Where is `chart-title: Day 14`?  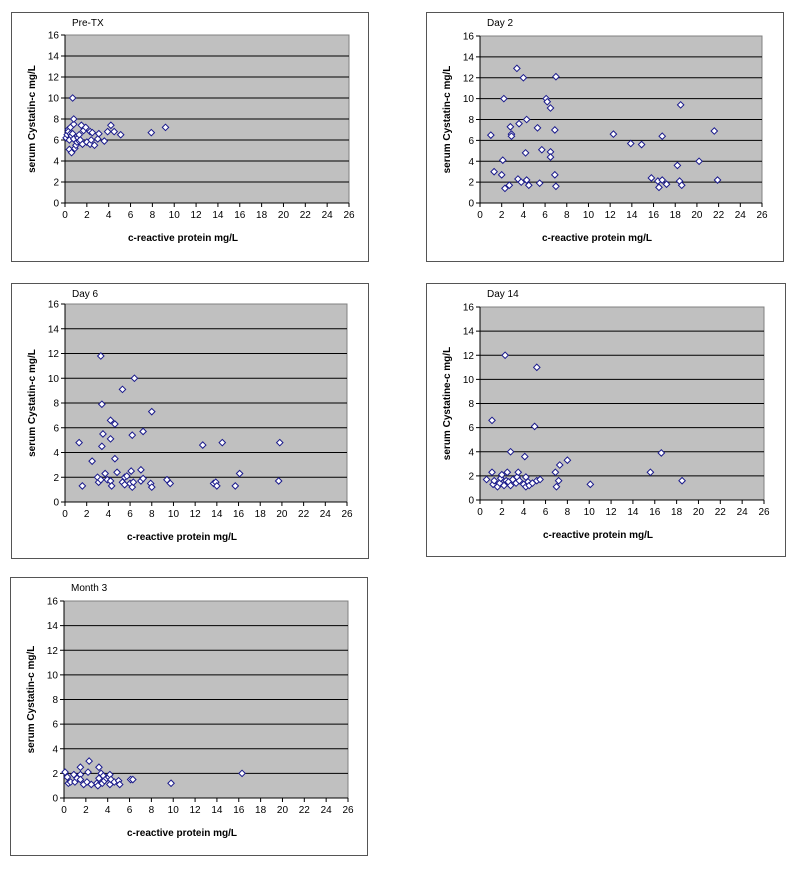 chart-title: Day 14 is located at coordinates (503, 294).